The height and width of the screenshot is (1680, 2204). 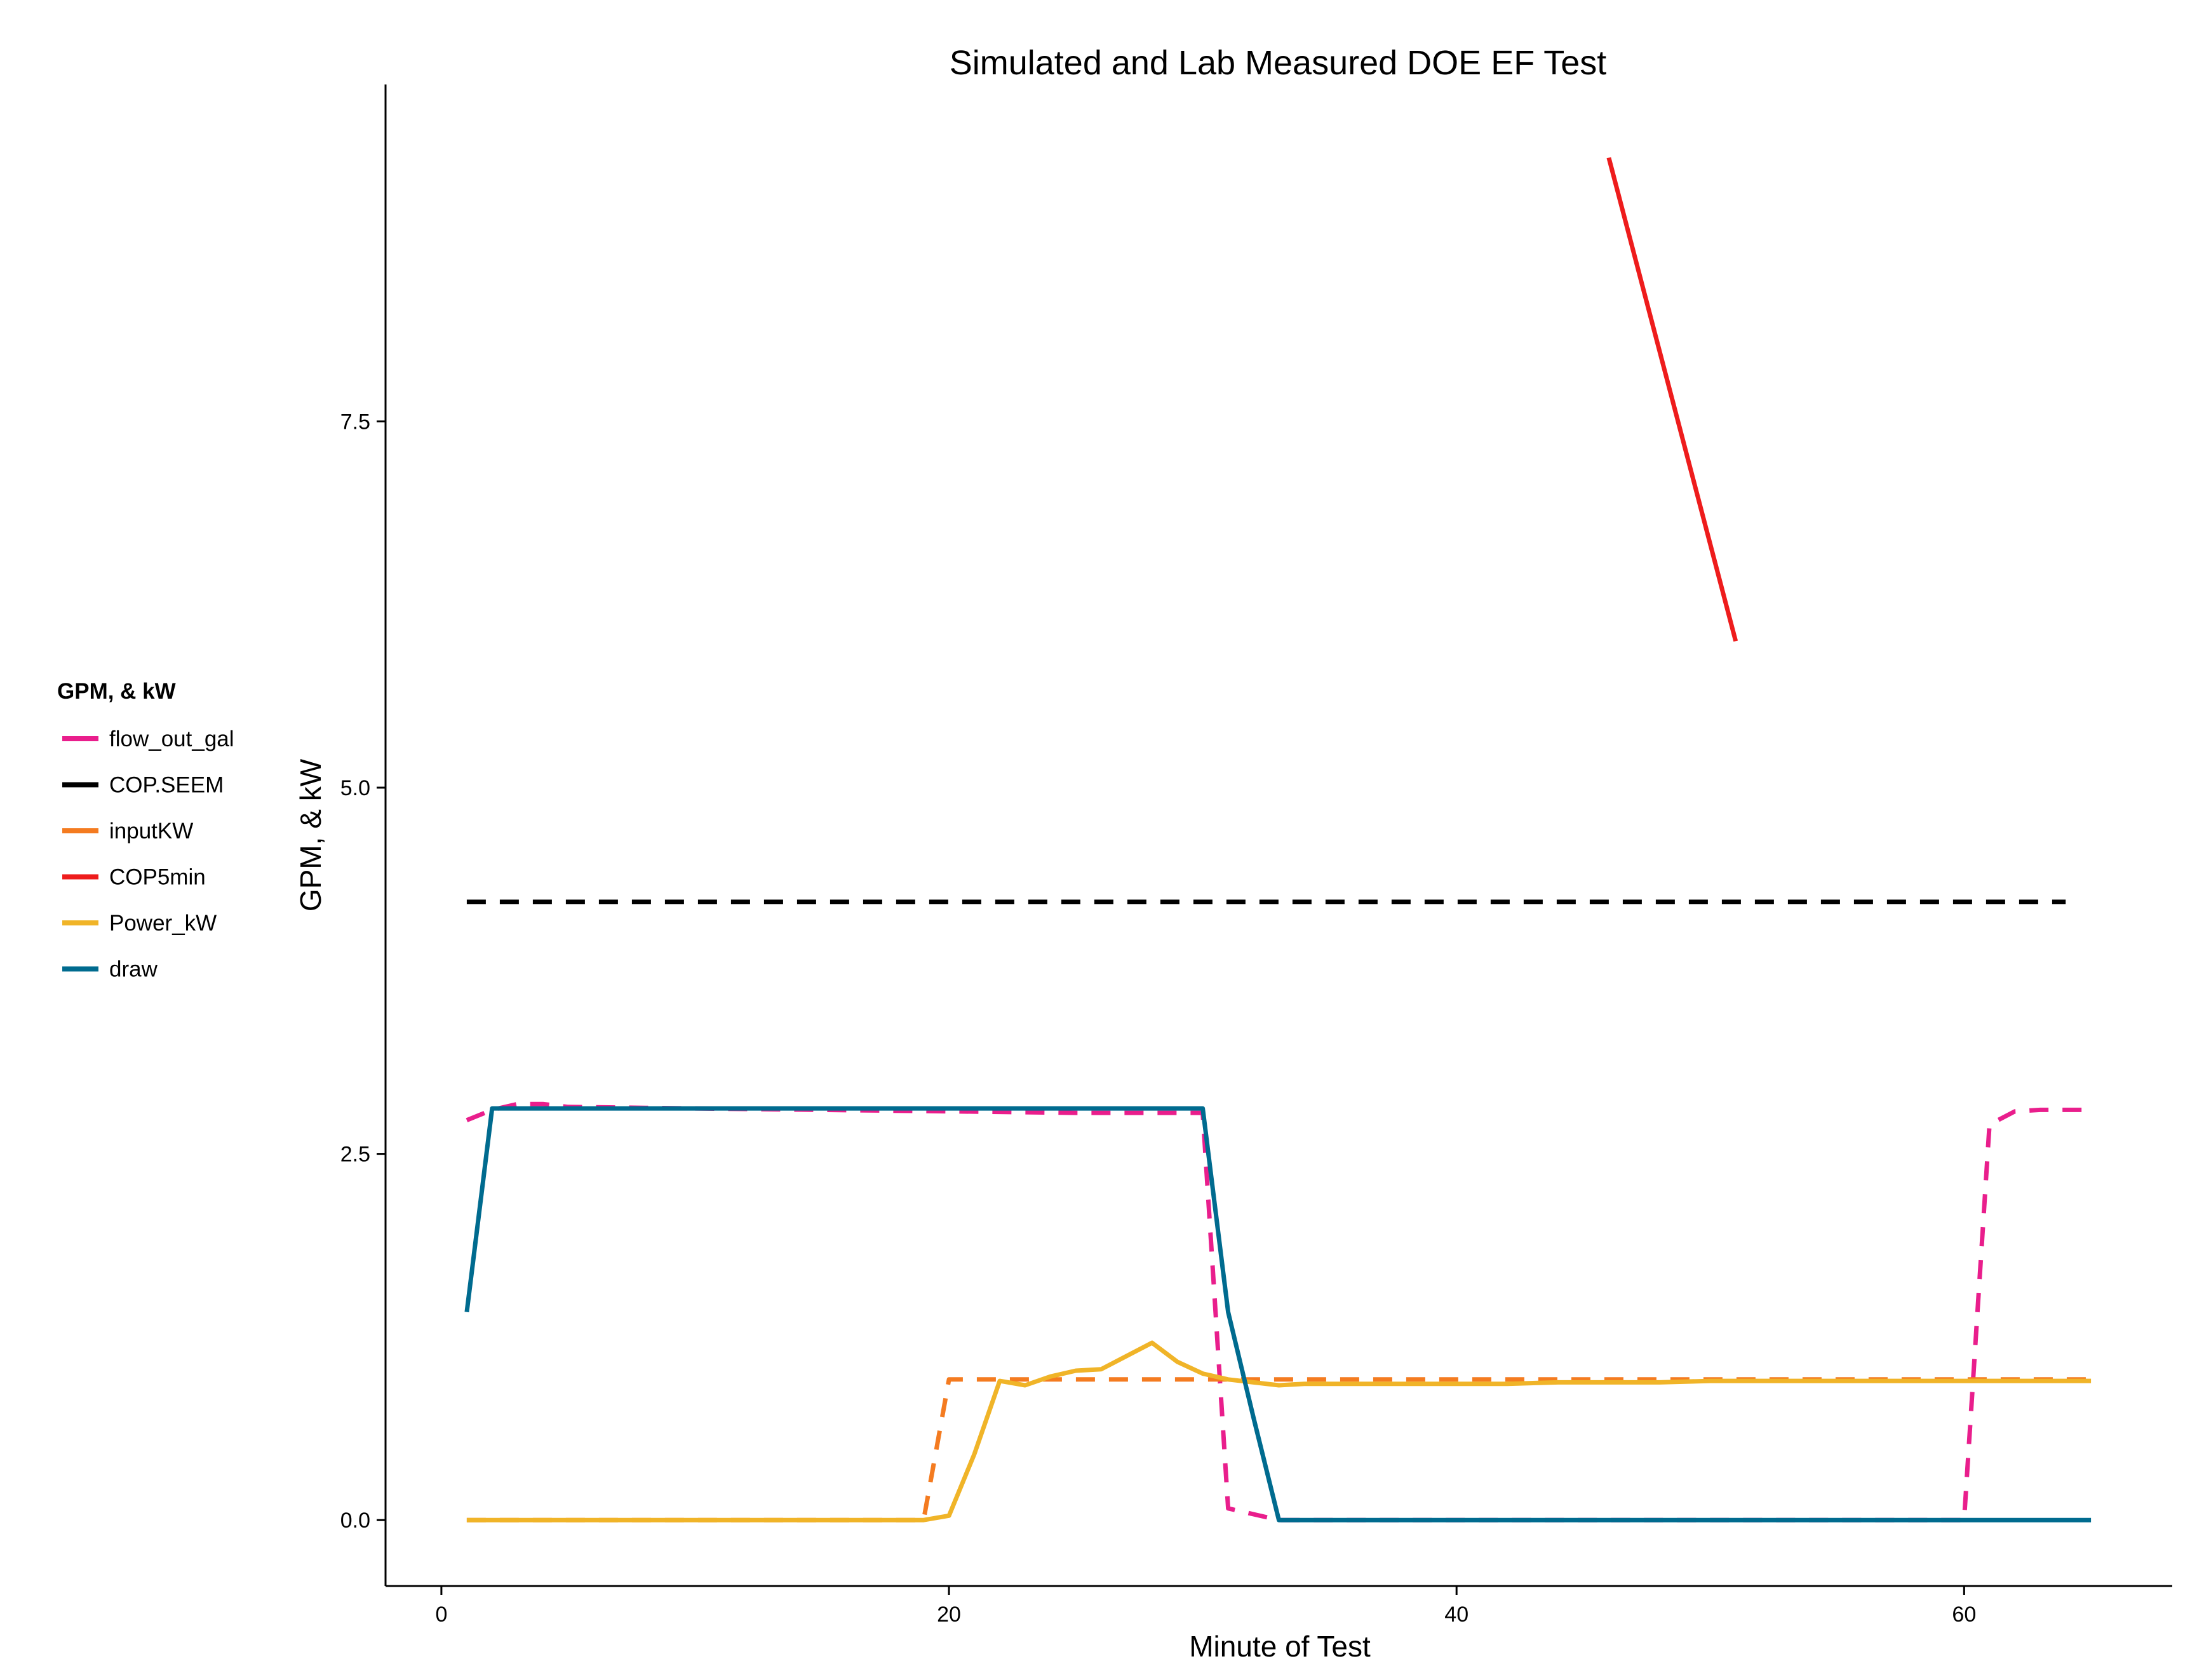 I want to click on y-axis-title: GPM, & kW, so click(x=311, y=834).